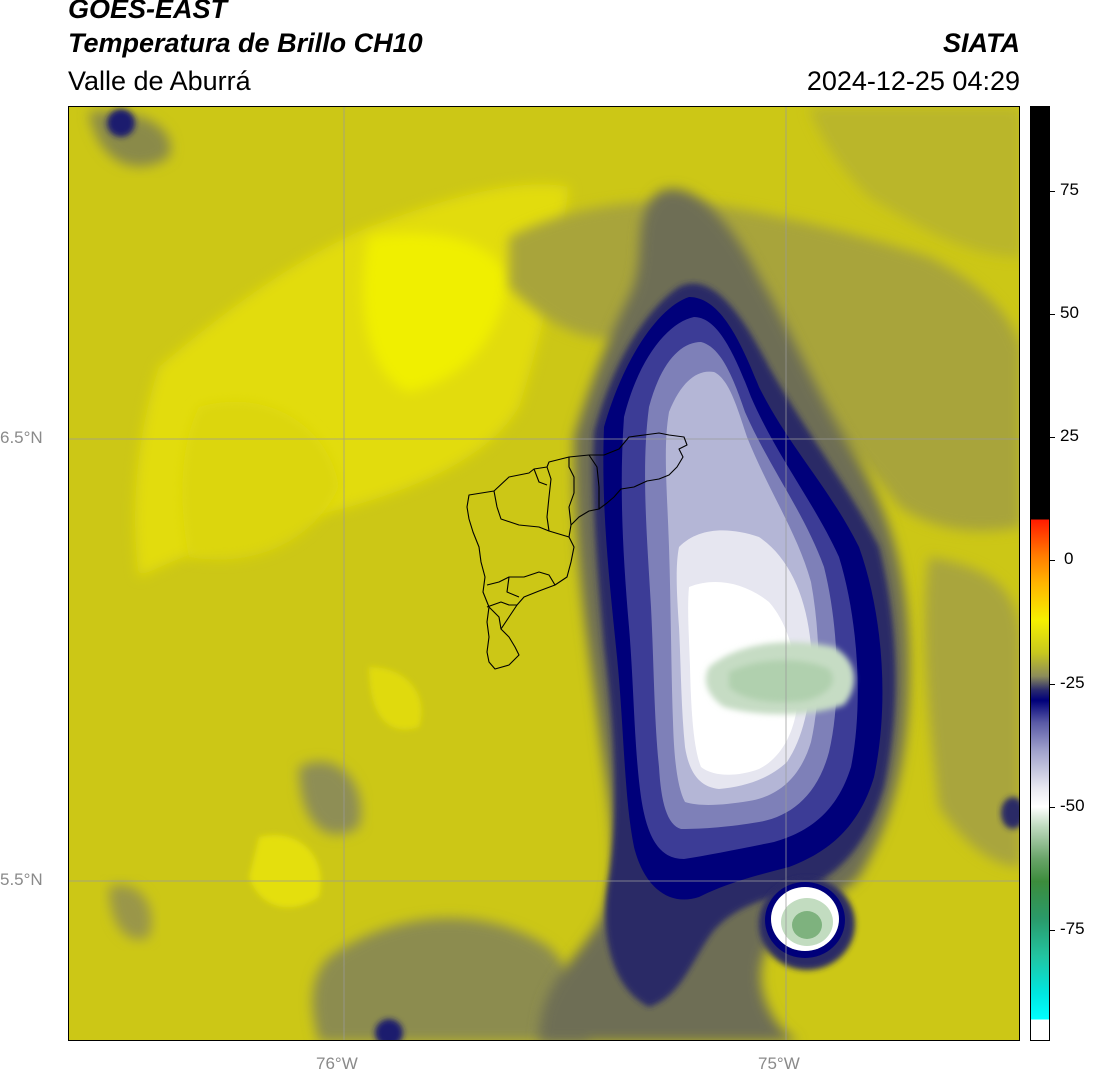  I want to click on colorbar-label-neg25: -25, so click(1072, 682).